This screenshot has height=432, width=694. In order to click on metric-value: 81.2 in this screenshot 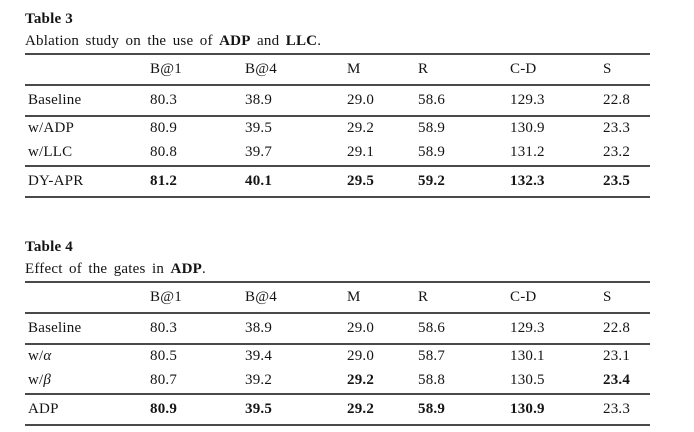, I will do `click(164, 181)`.